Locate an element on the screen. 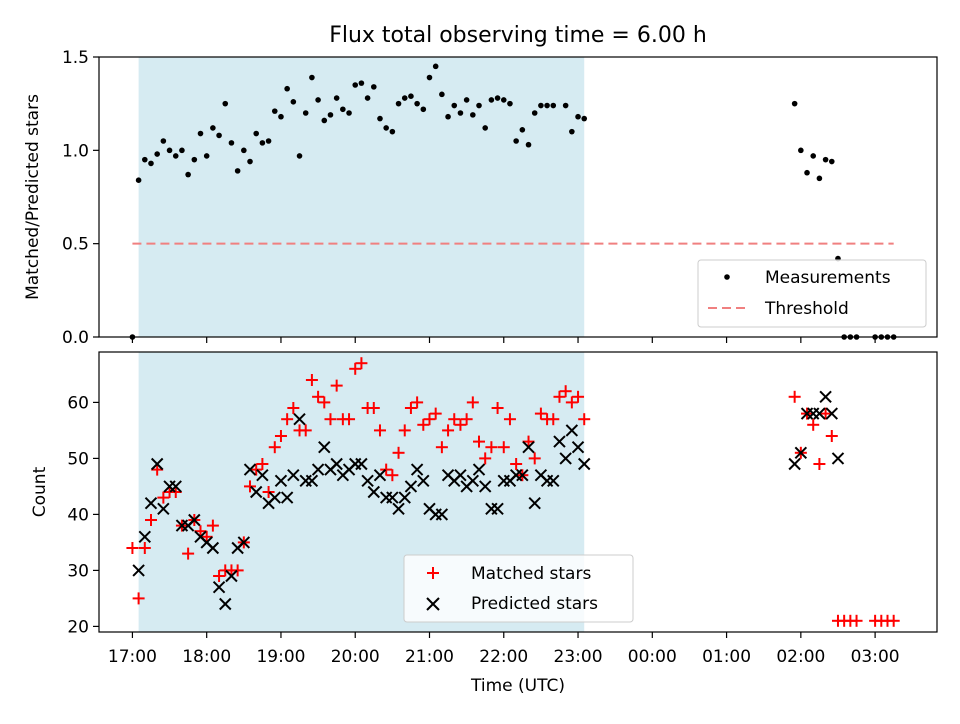 The width and height of the screenshot is (960, 724). top-y-tick-label: 0.0 is located at coordinates (75, 338).